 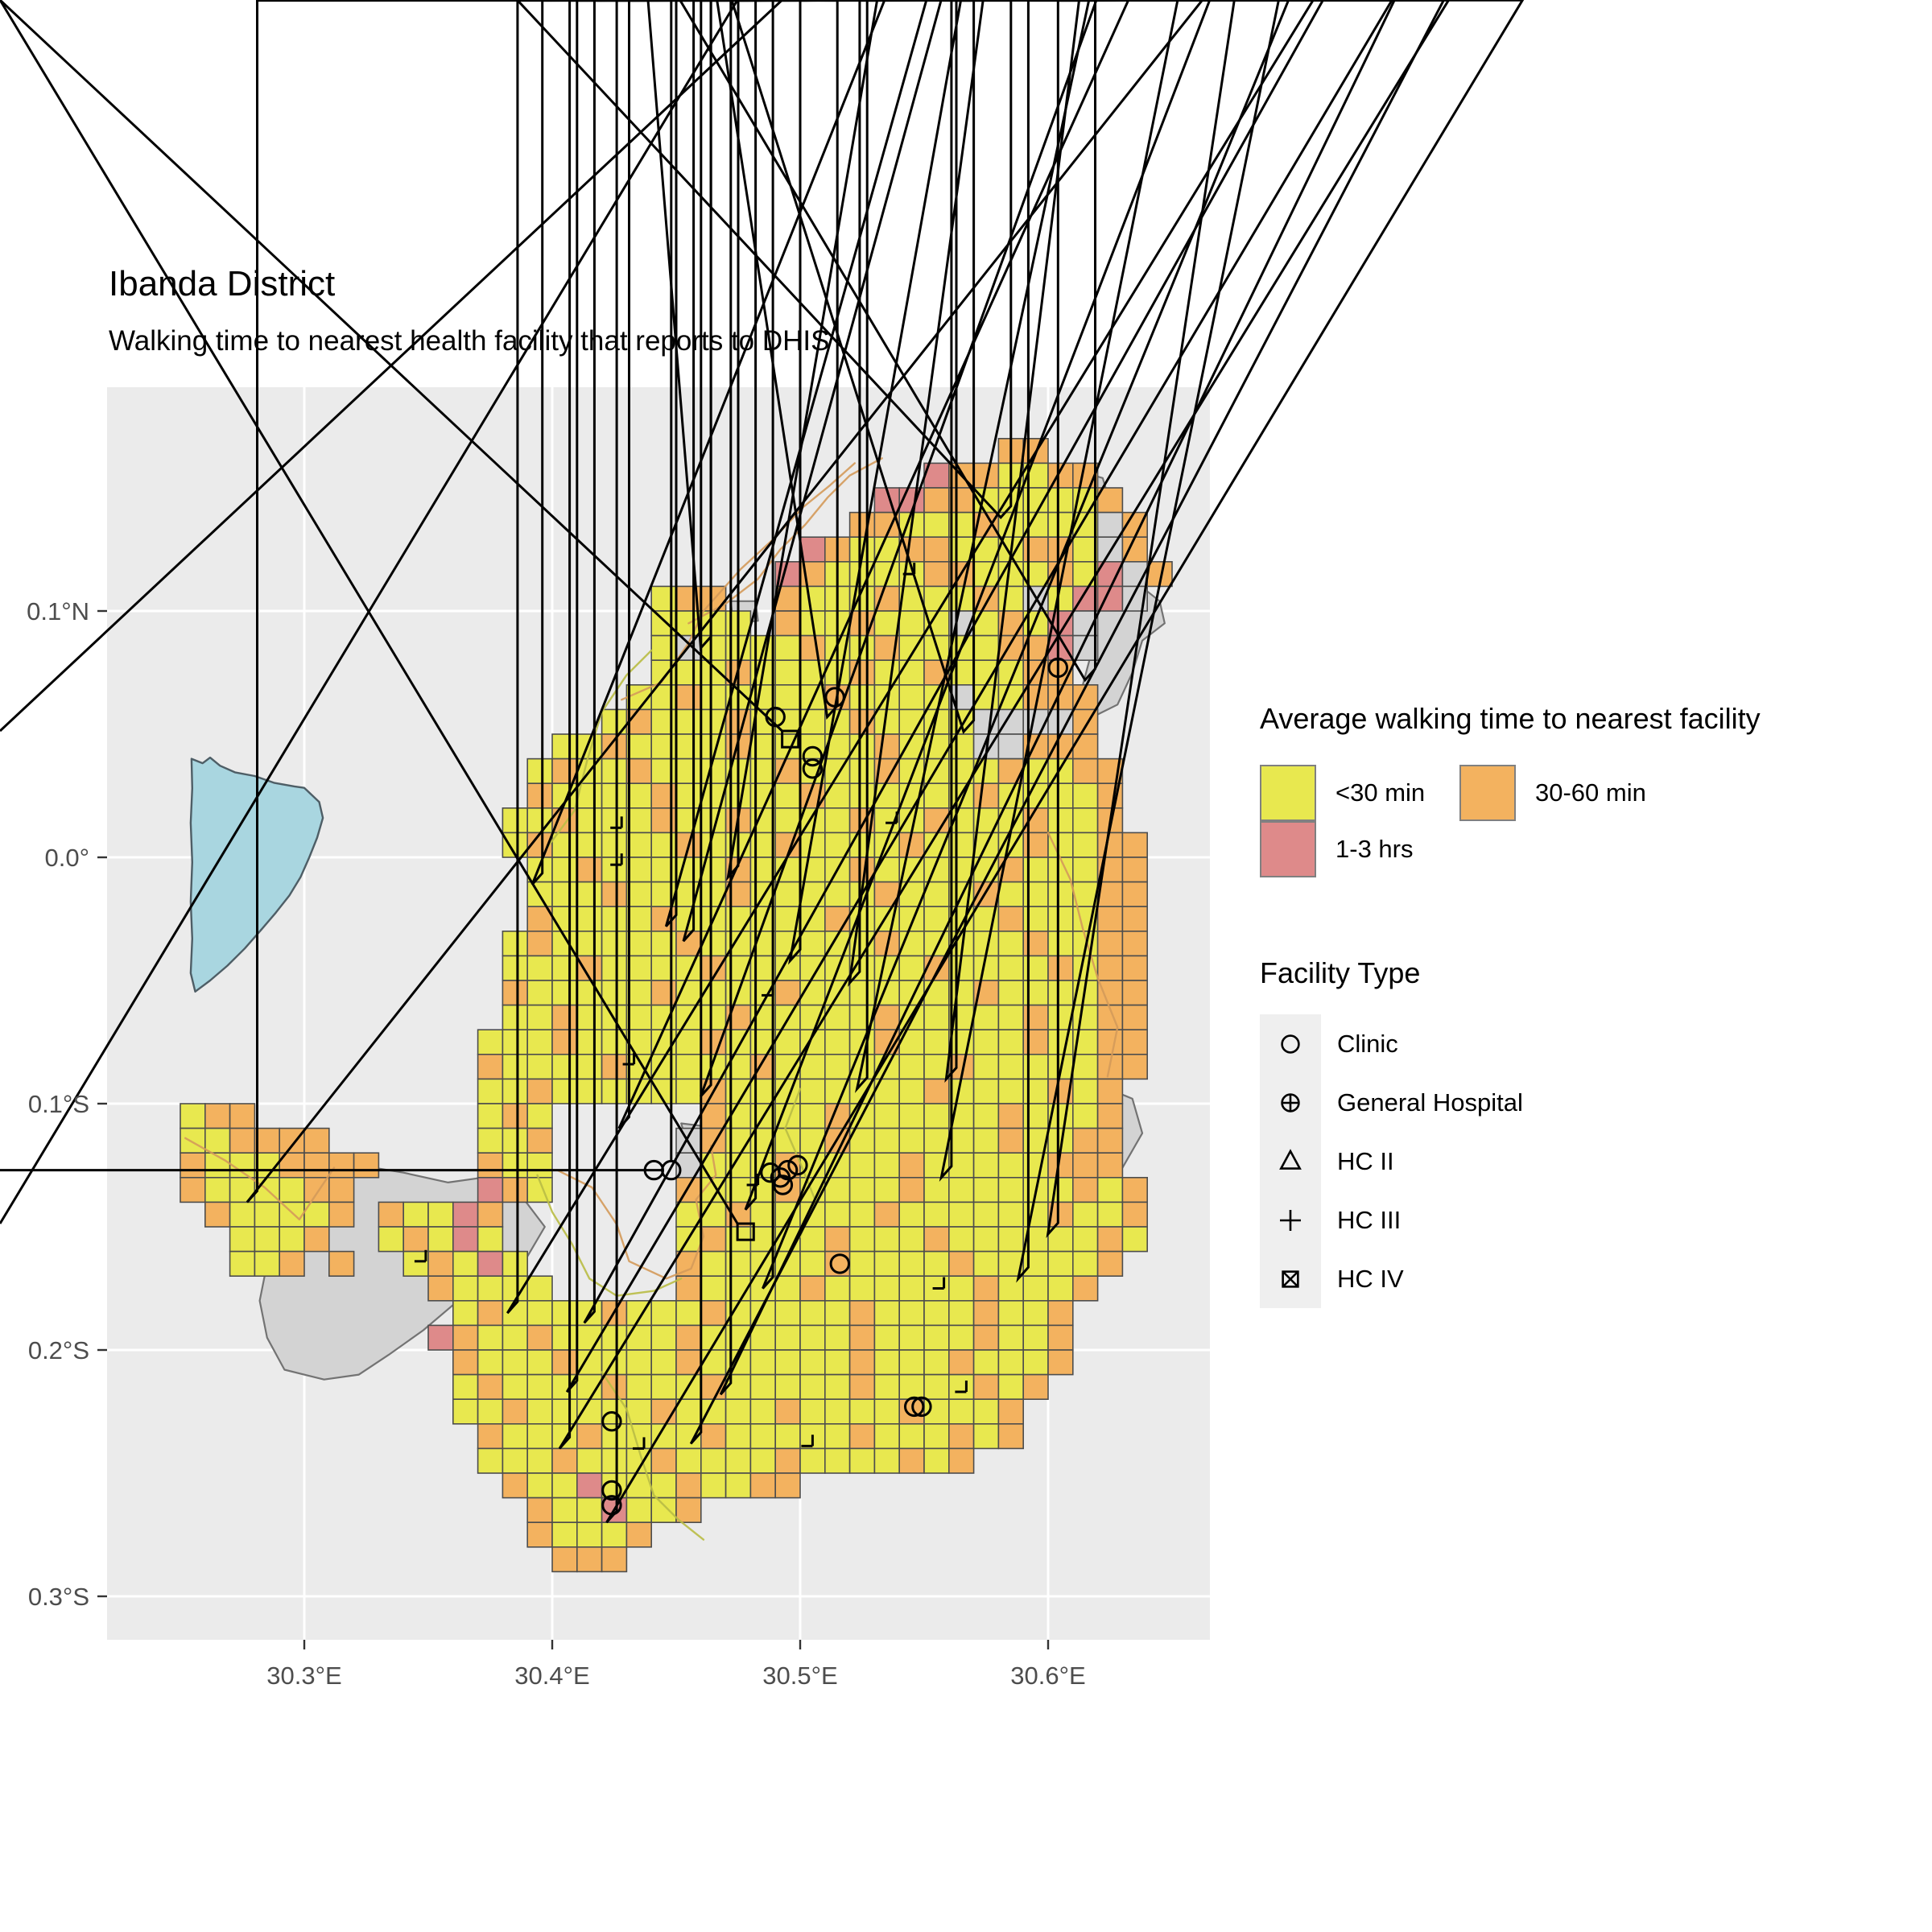 What do you see at coordinates (1336, 849) in the screenshot?
I see `legend-item-1-3hrs: 1-3 hrs` at bounding box center [1336, 849].